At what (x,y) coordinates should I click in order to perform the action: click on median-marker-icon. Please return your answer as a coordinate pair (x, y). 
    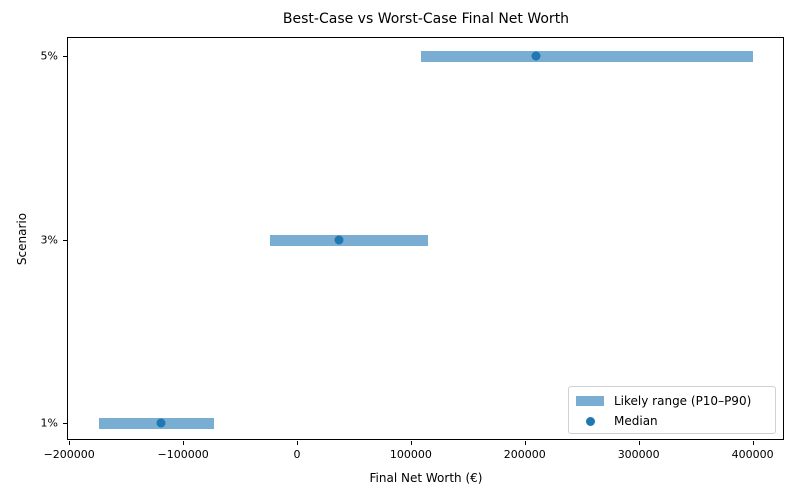
    Looking at the image, I should click on (590, 421).